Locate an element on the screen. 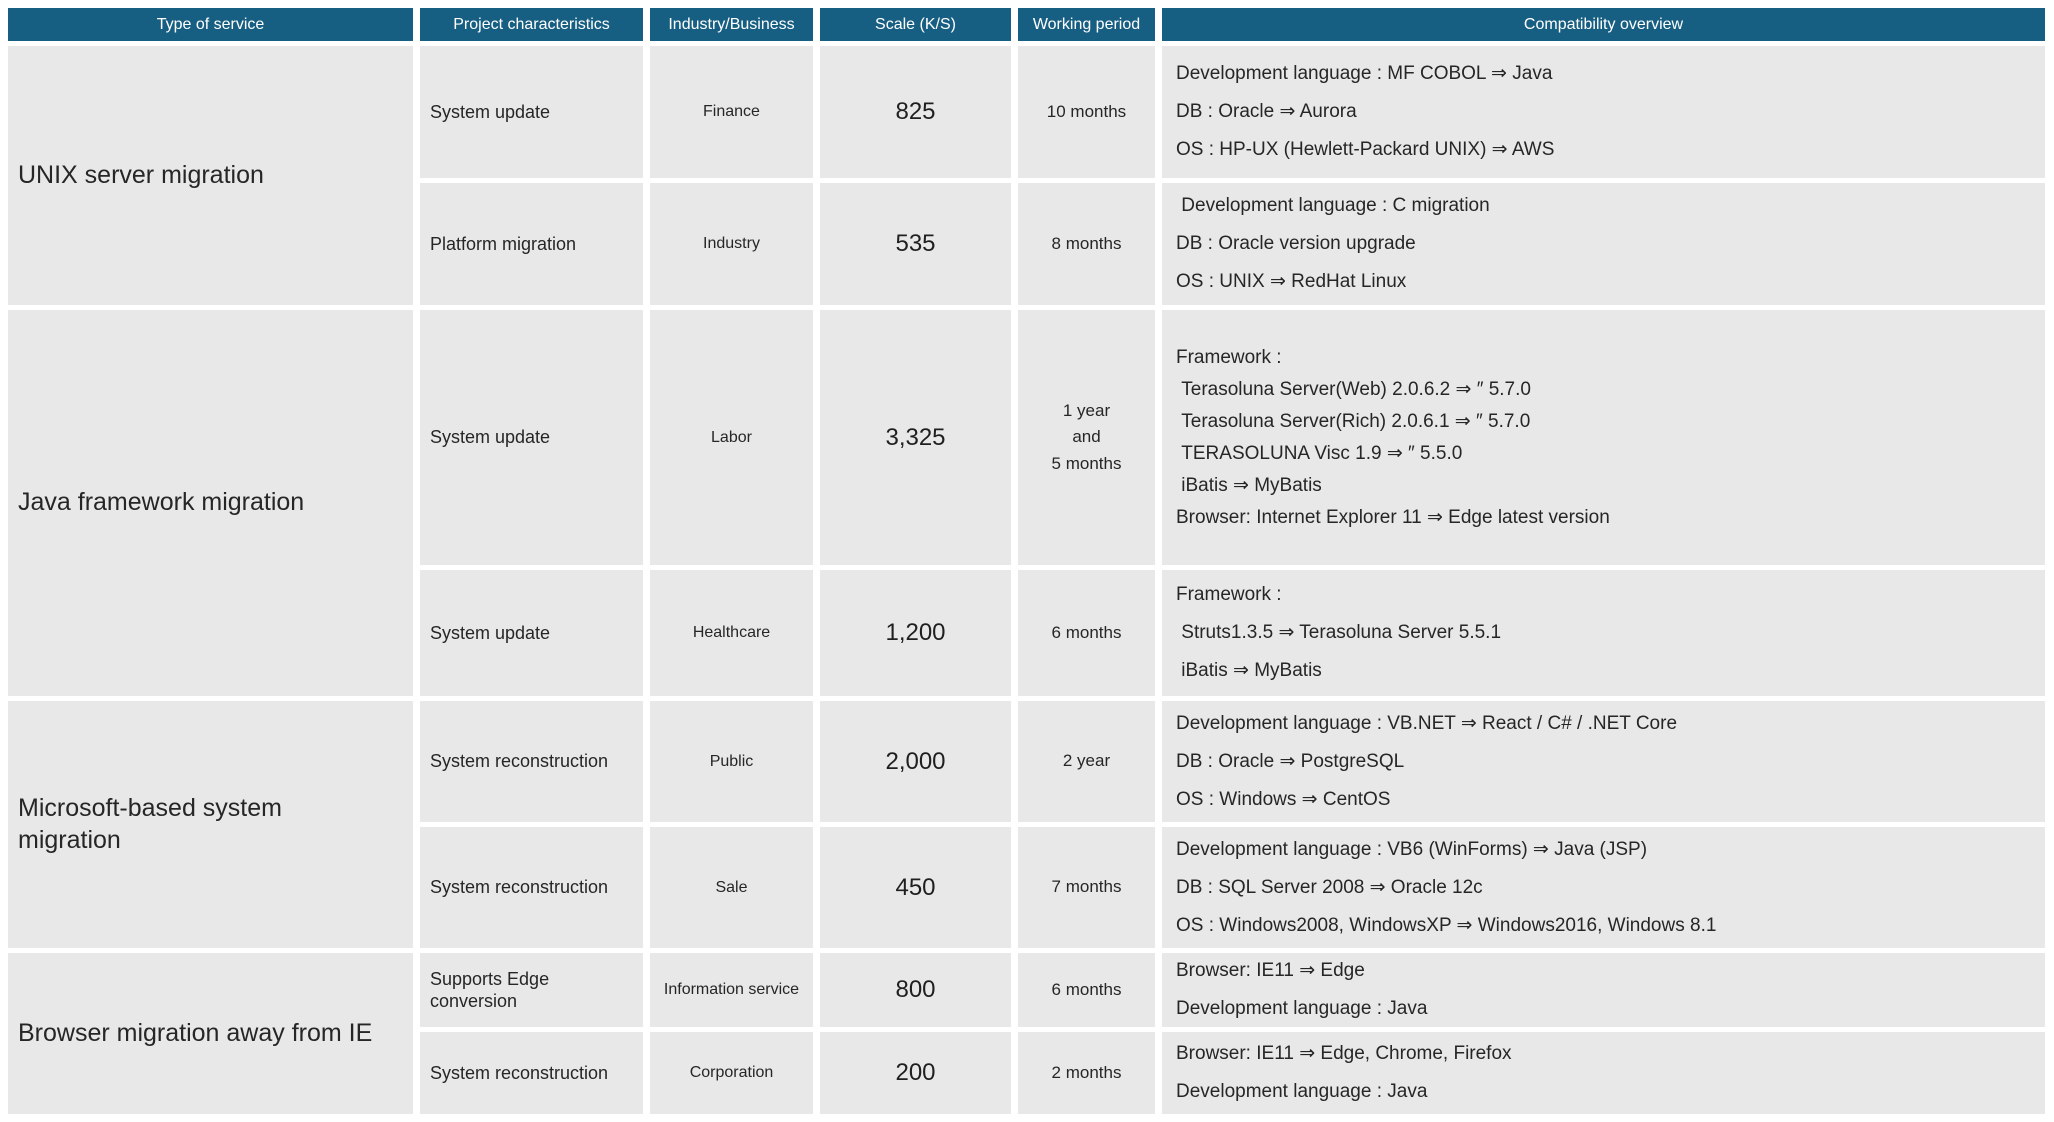 The height and width of the screenshot is (1122, 2054). industry-cell: Sale is located at coordinates (731, 887).